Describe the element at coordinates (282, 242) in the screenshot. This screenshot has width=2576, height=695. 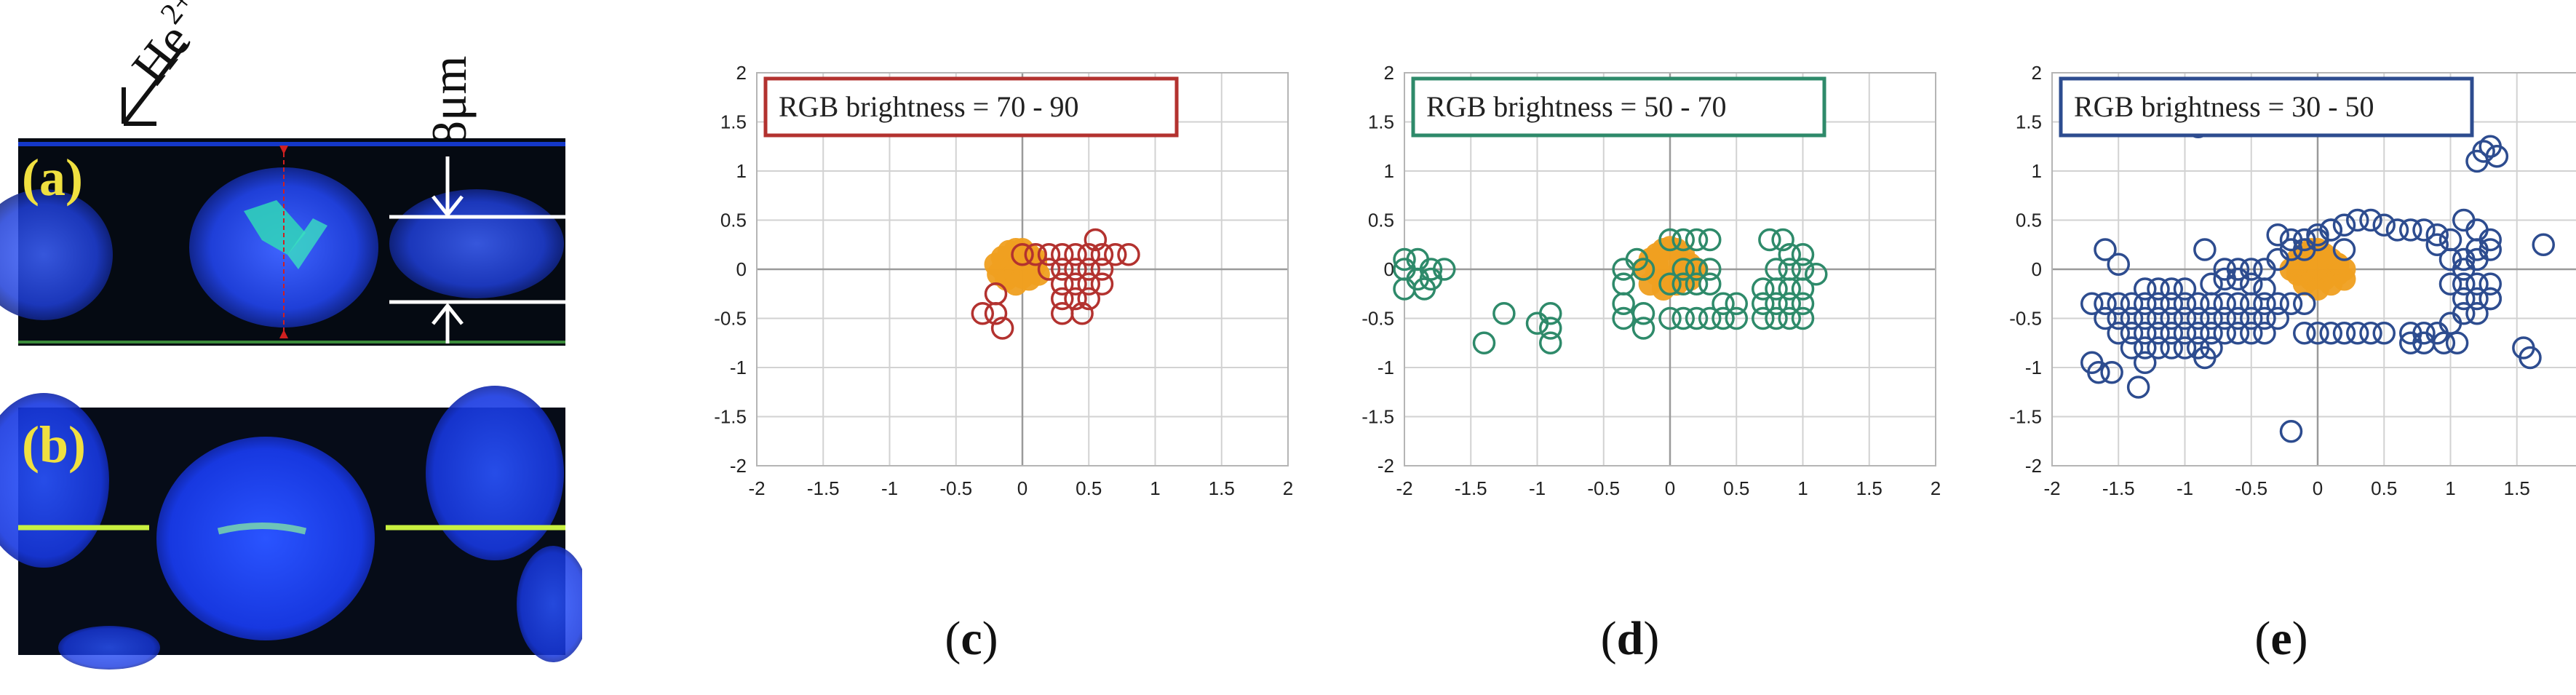
I see `micrograph-a: (a)` at that location.